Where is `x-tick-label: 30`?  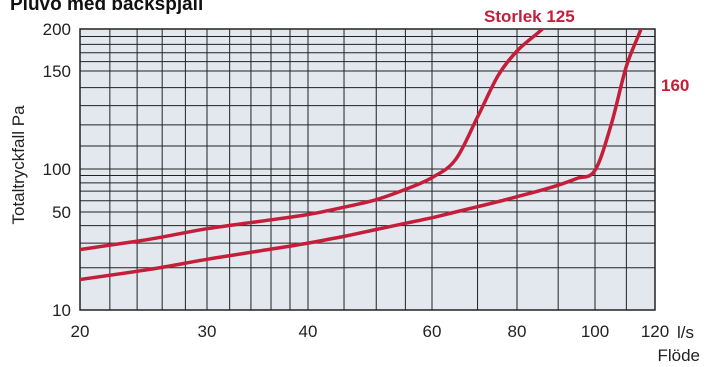
x-tick-label: 30 is located at coordinates (207, 331).